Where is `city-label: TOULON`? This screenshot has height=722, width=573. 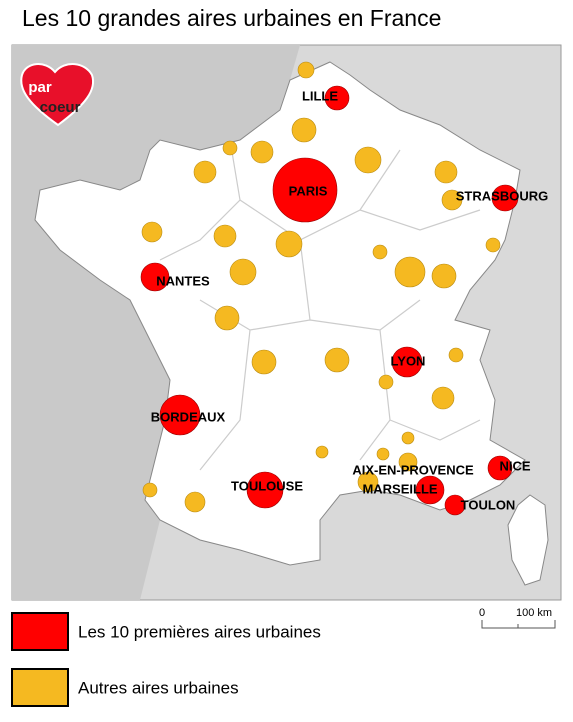 city-label: TOULON is located at coordinates (488, 504).